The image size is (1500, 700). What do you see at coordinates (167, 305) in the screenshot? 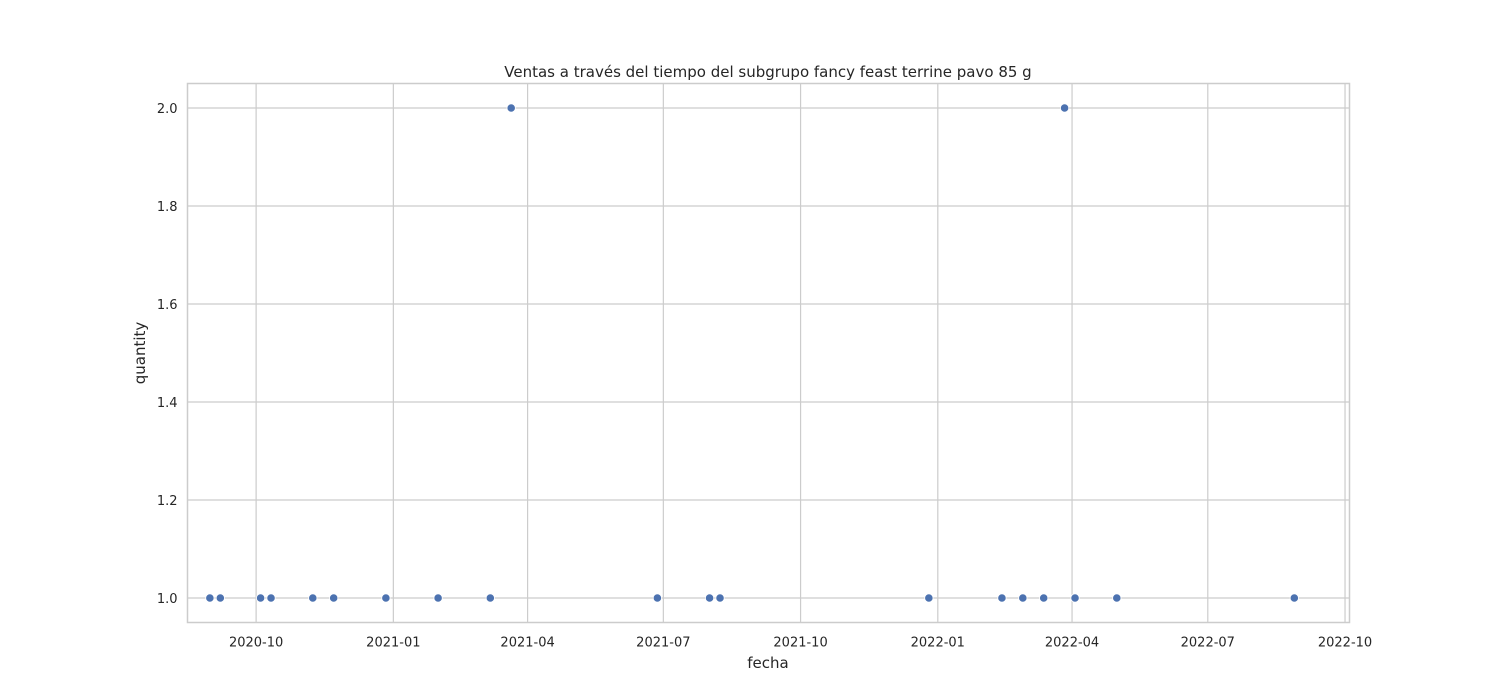
I see `y-tick-label: 1.6` at bounding box center [167, 305].